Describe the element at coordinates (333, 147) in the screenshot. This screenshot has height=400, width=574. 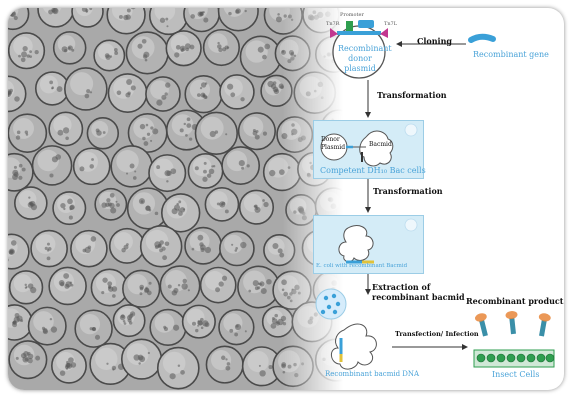
I see `plasmid-label: Plasmid` at that location.